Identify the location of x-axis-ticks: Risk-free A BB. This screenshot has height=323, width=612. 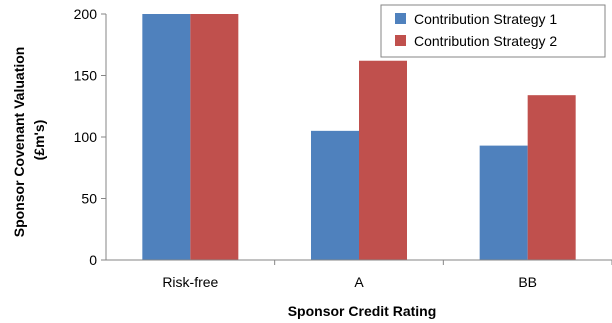
(387, 275).